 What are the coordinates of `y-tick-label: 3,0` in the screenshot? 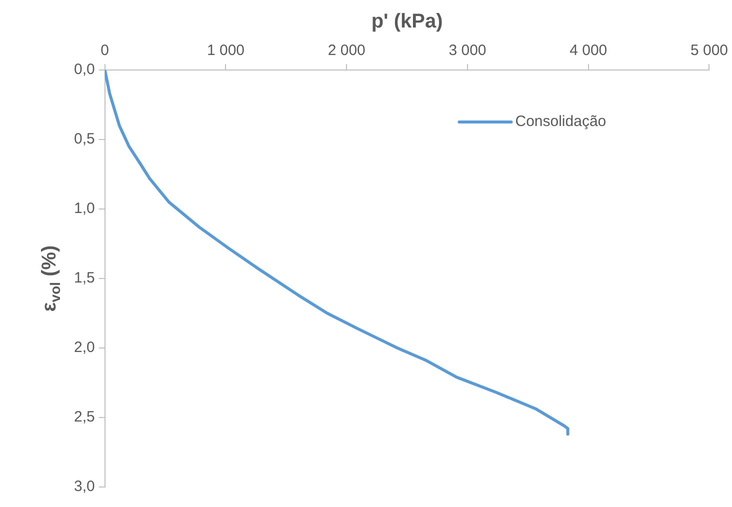 It's located at (84, 487).